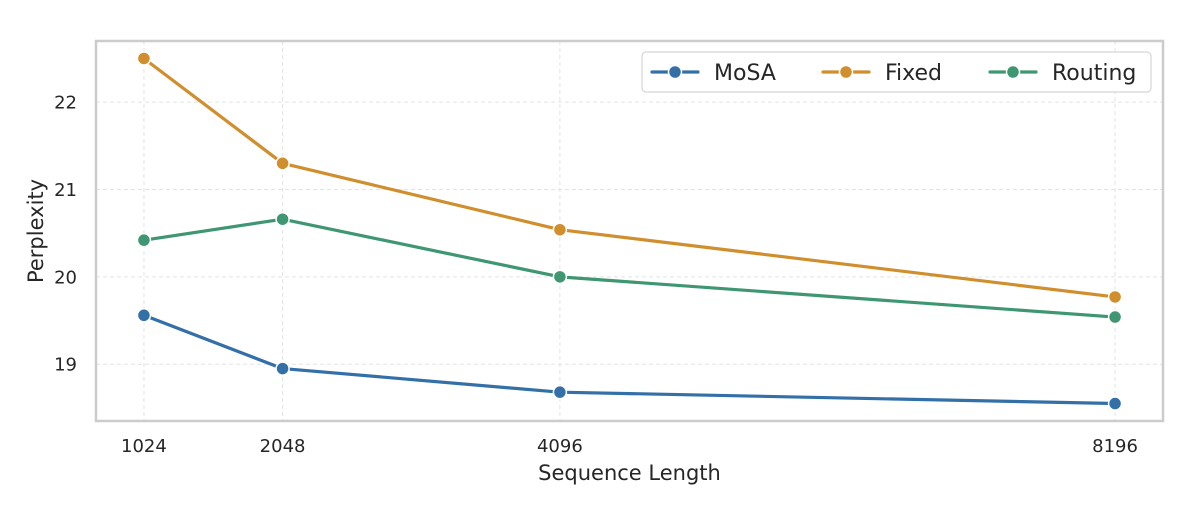 Image resolution: width=1200 pixels, height=510 pixels. Describe the element at coordinates (560, 446) in the screenshot. I see `x-tick-label: 4096` at that location.